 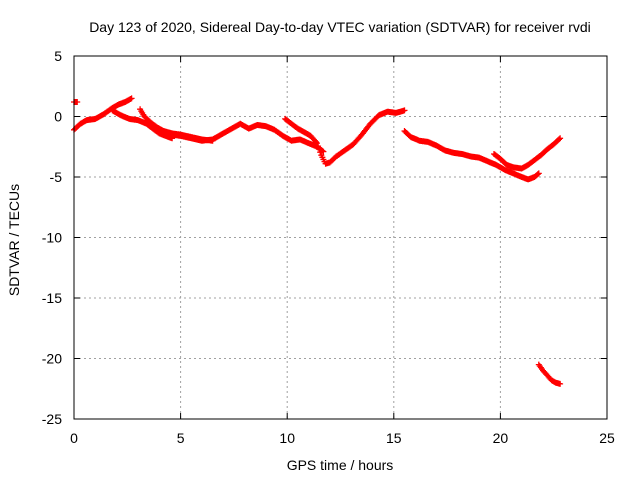 I want to click on y-tick-label: -25, so click(x=52, y=419).